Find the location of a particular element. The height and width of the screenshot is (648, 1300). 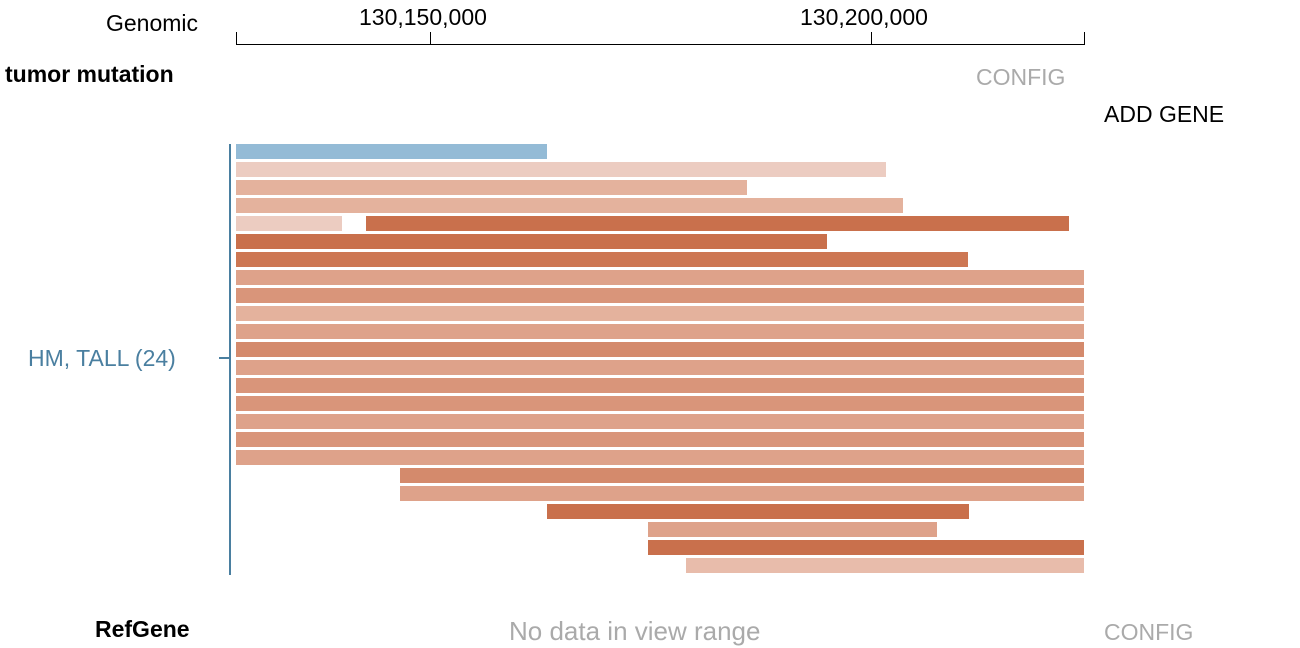

config-button: CONFIG is located at coordinates (1021, 77).